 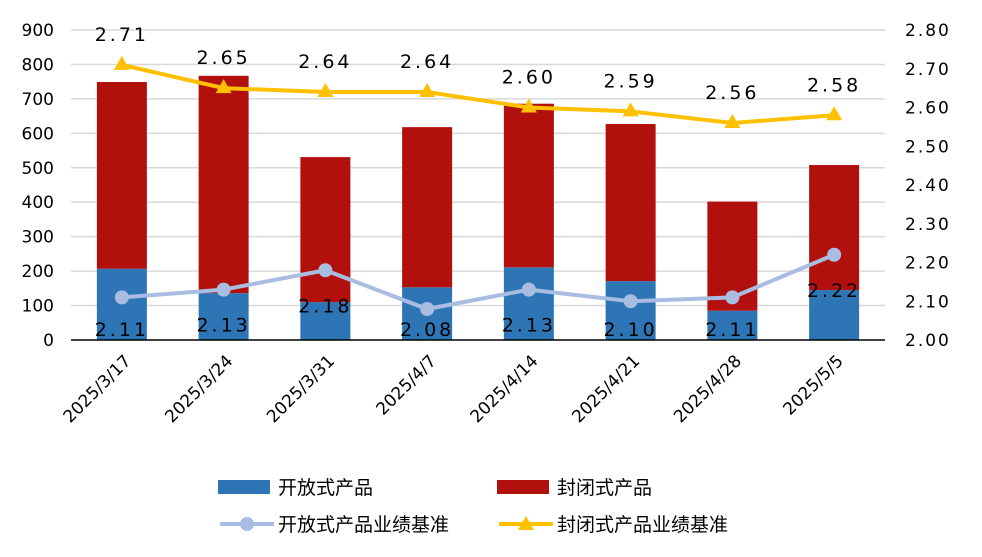 What do you see at coordinates (928, 302) in the screenshot?
I see `y2-tick-label: 2.10` at bounding box center [928, 302].